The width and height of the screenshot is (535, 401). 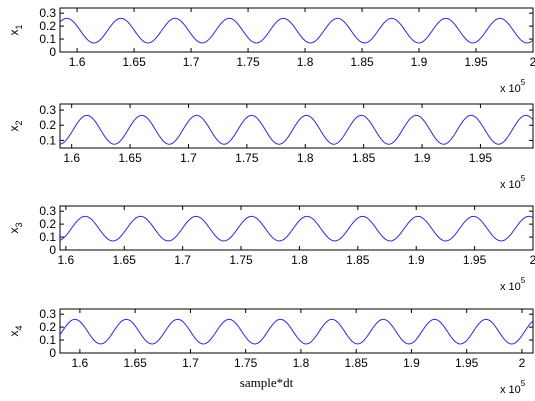 What do you see at coordinates (19, 224) in the screenshot?
I see `y-axis-label-subscript: 3` at bounding box center [19, 224].